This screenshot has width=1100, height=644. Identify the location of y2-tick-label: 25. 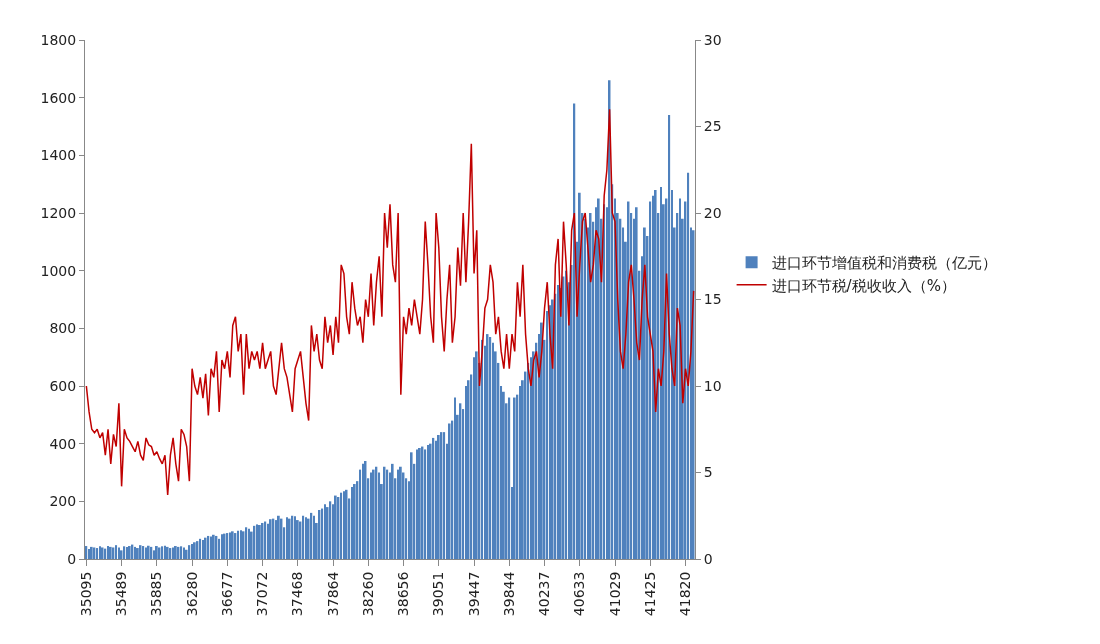
(712, 126).